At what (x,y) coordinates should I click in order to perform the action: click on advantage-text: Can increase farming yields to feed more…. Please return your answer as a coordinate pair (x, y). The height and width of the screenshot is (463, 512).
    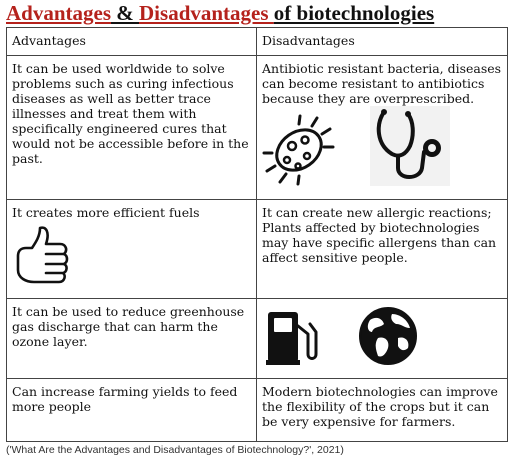
    Looking at the image, I should click on (125, 399).